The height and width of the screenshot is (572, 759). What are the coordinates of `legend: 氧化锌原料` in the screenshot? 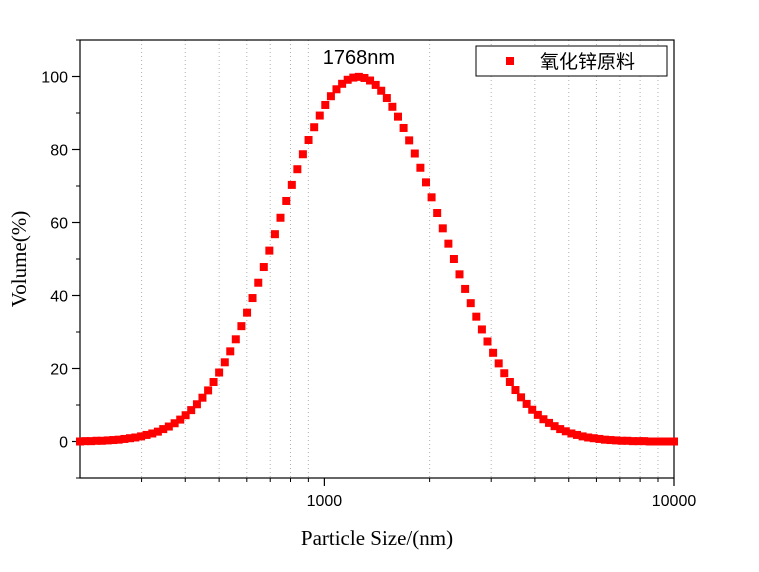 It's located at (571, 61).